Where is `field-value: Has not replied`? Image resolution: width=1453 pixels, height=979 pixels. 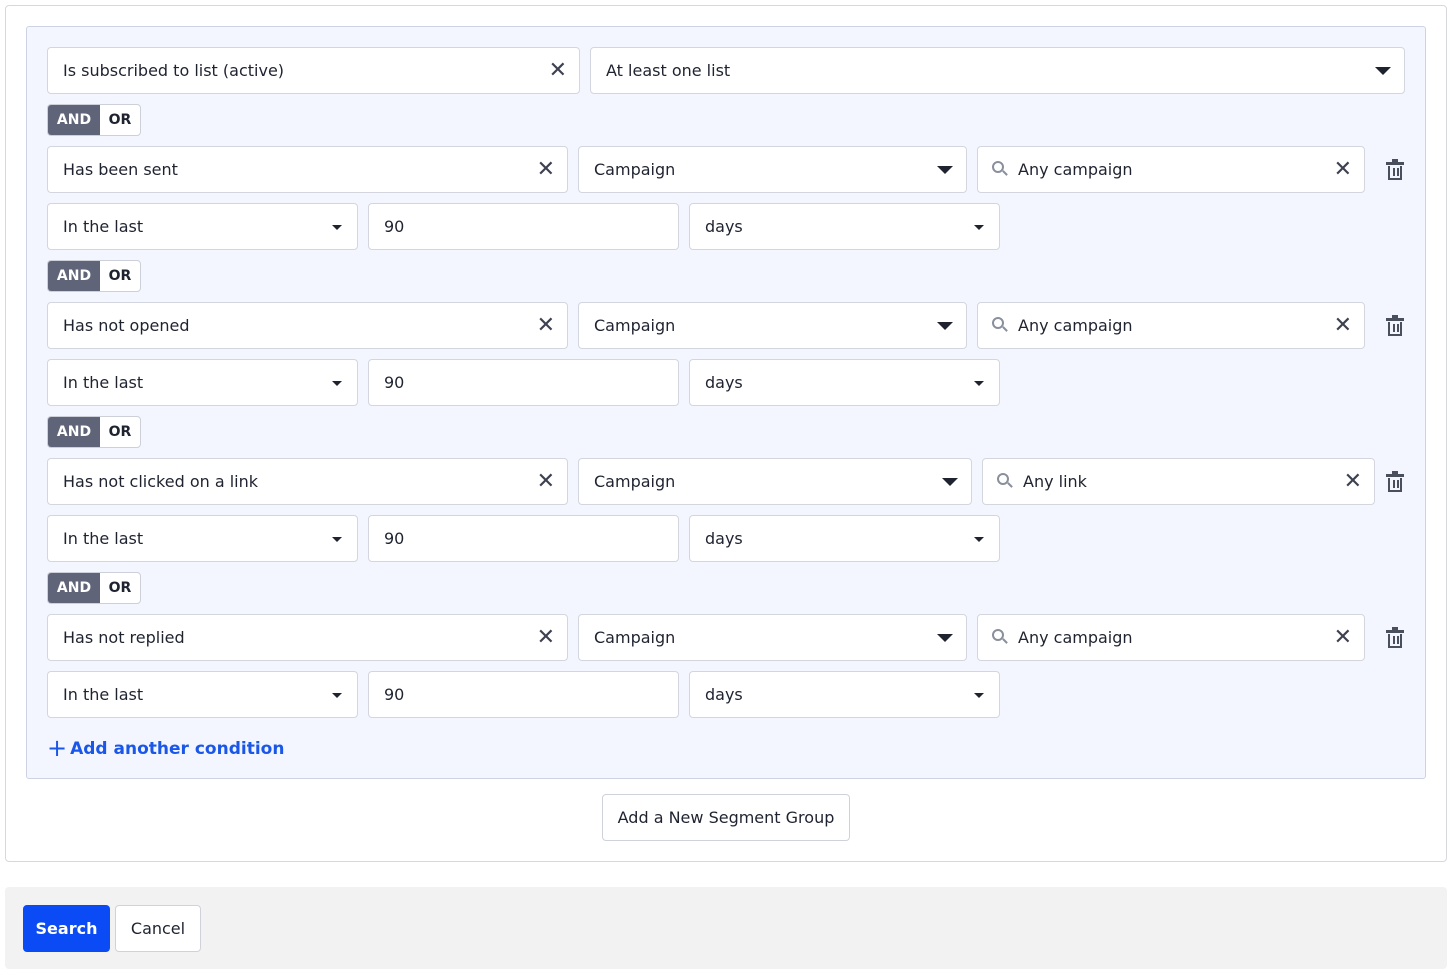 field-value: Has not replied is located at coordinates (124, 637).